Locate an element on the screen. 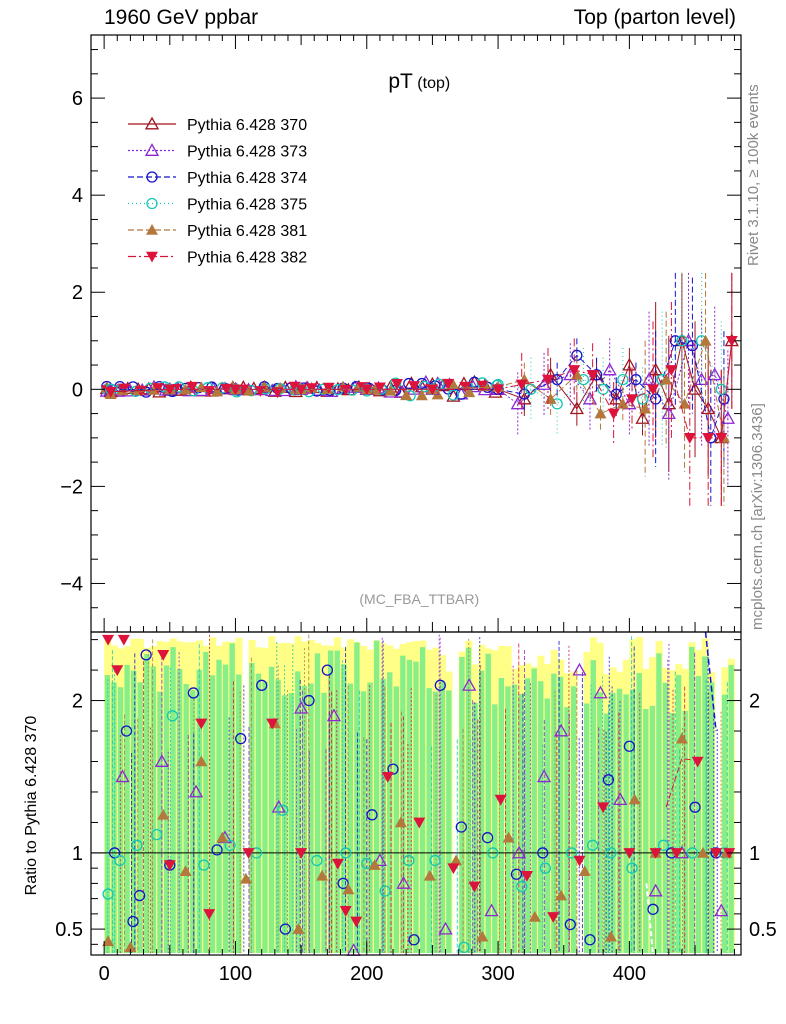  x-tick-label: 200 is located at coordinates (366, 974).